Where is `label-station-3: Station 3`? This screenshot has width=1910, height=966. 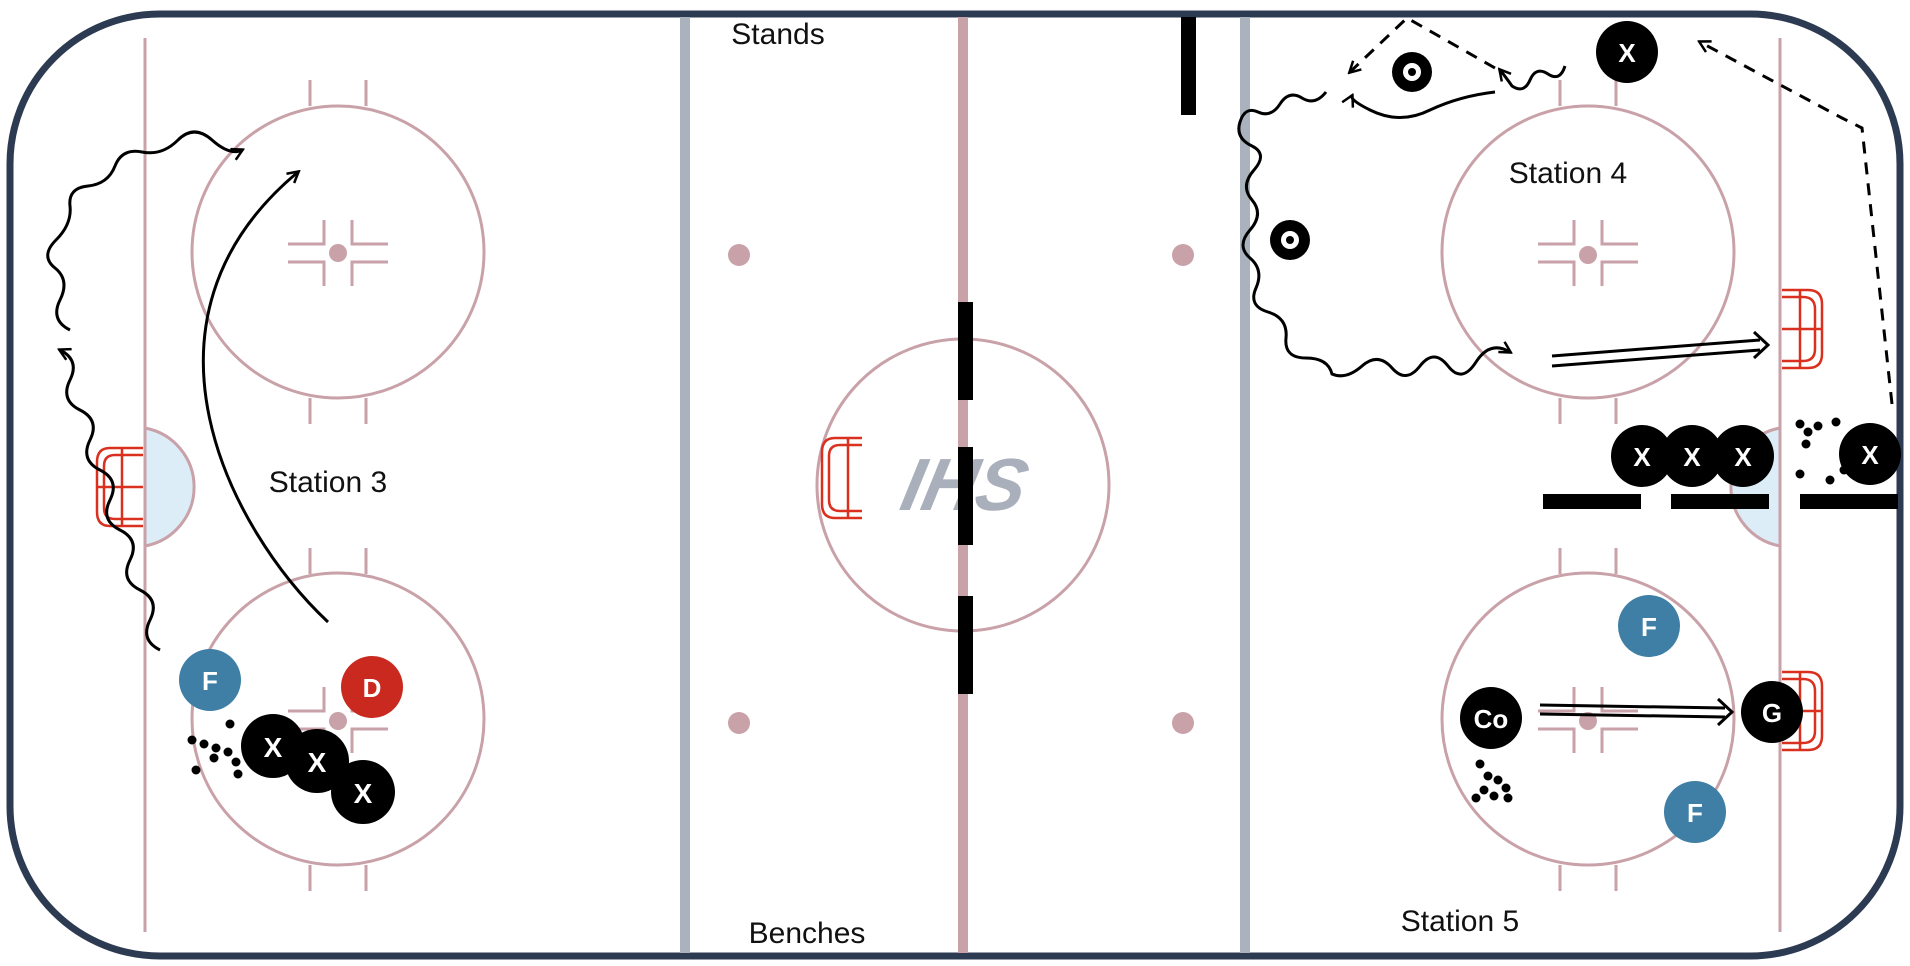
label-station-3: Station 3 is located at coordinates (328, 482).